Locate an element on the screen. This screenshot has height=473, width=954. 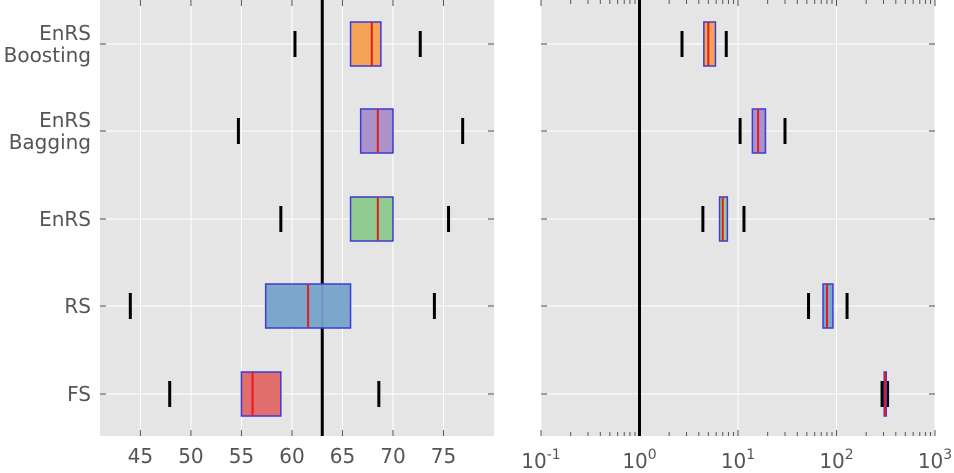
category-label: EnRS is located at coordinates (65, 219).